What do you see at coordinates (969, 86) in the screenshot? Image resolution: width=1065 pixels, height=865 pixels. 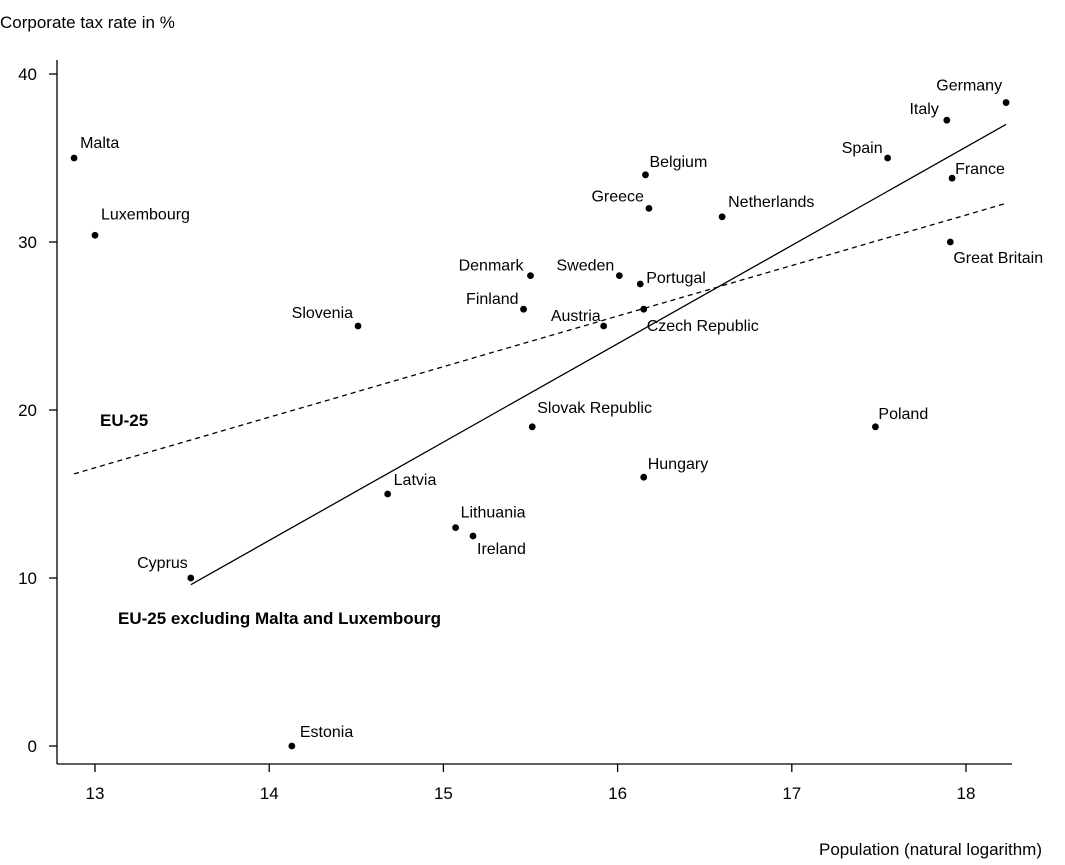 I see `point-label: Germany` at bounding box center [969, 86].